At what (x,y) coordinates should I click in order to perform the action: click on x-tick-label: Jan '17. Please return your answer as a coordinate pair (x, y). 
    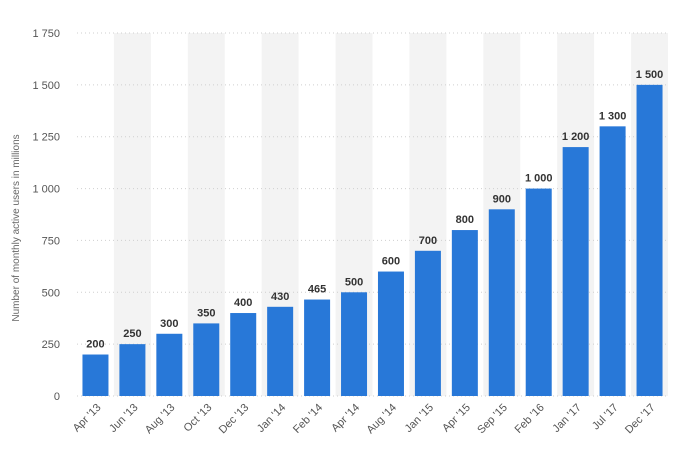
    Looking at the image, I should click on (566, 418).